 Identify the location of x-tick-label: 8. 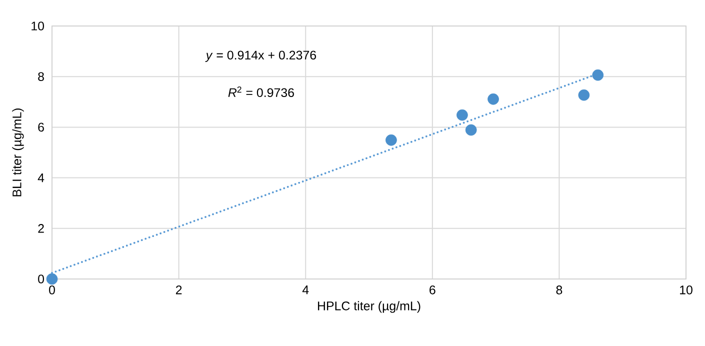
(559, 290).